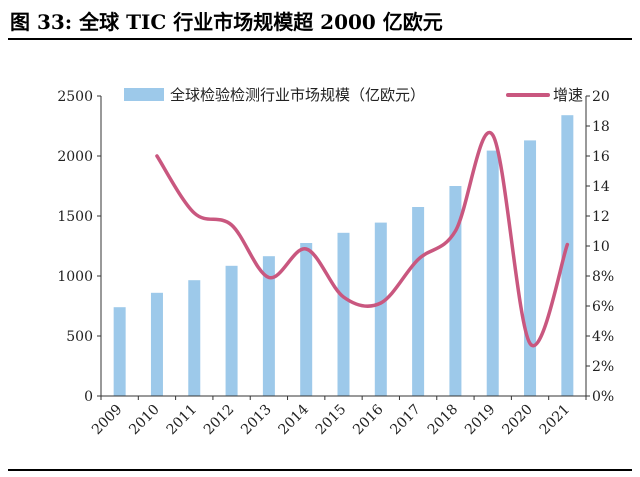 Image resolution: width=640 pixels, height=477 pixels. What do you see at coordinates (601, 127) in the screenshot?
I see `y-right-tick-label: 18` at bounding box center [601, 127].